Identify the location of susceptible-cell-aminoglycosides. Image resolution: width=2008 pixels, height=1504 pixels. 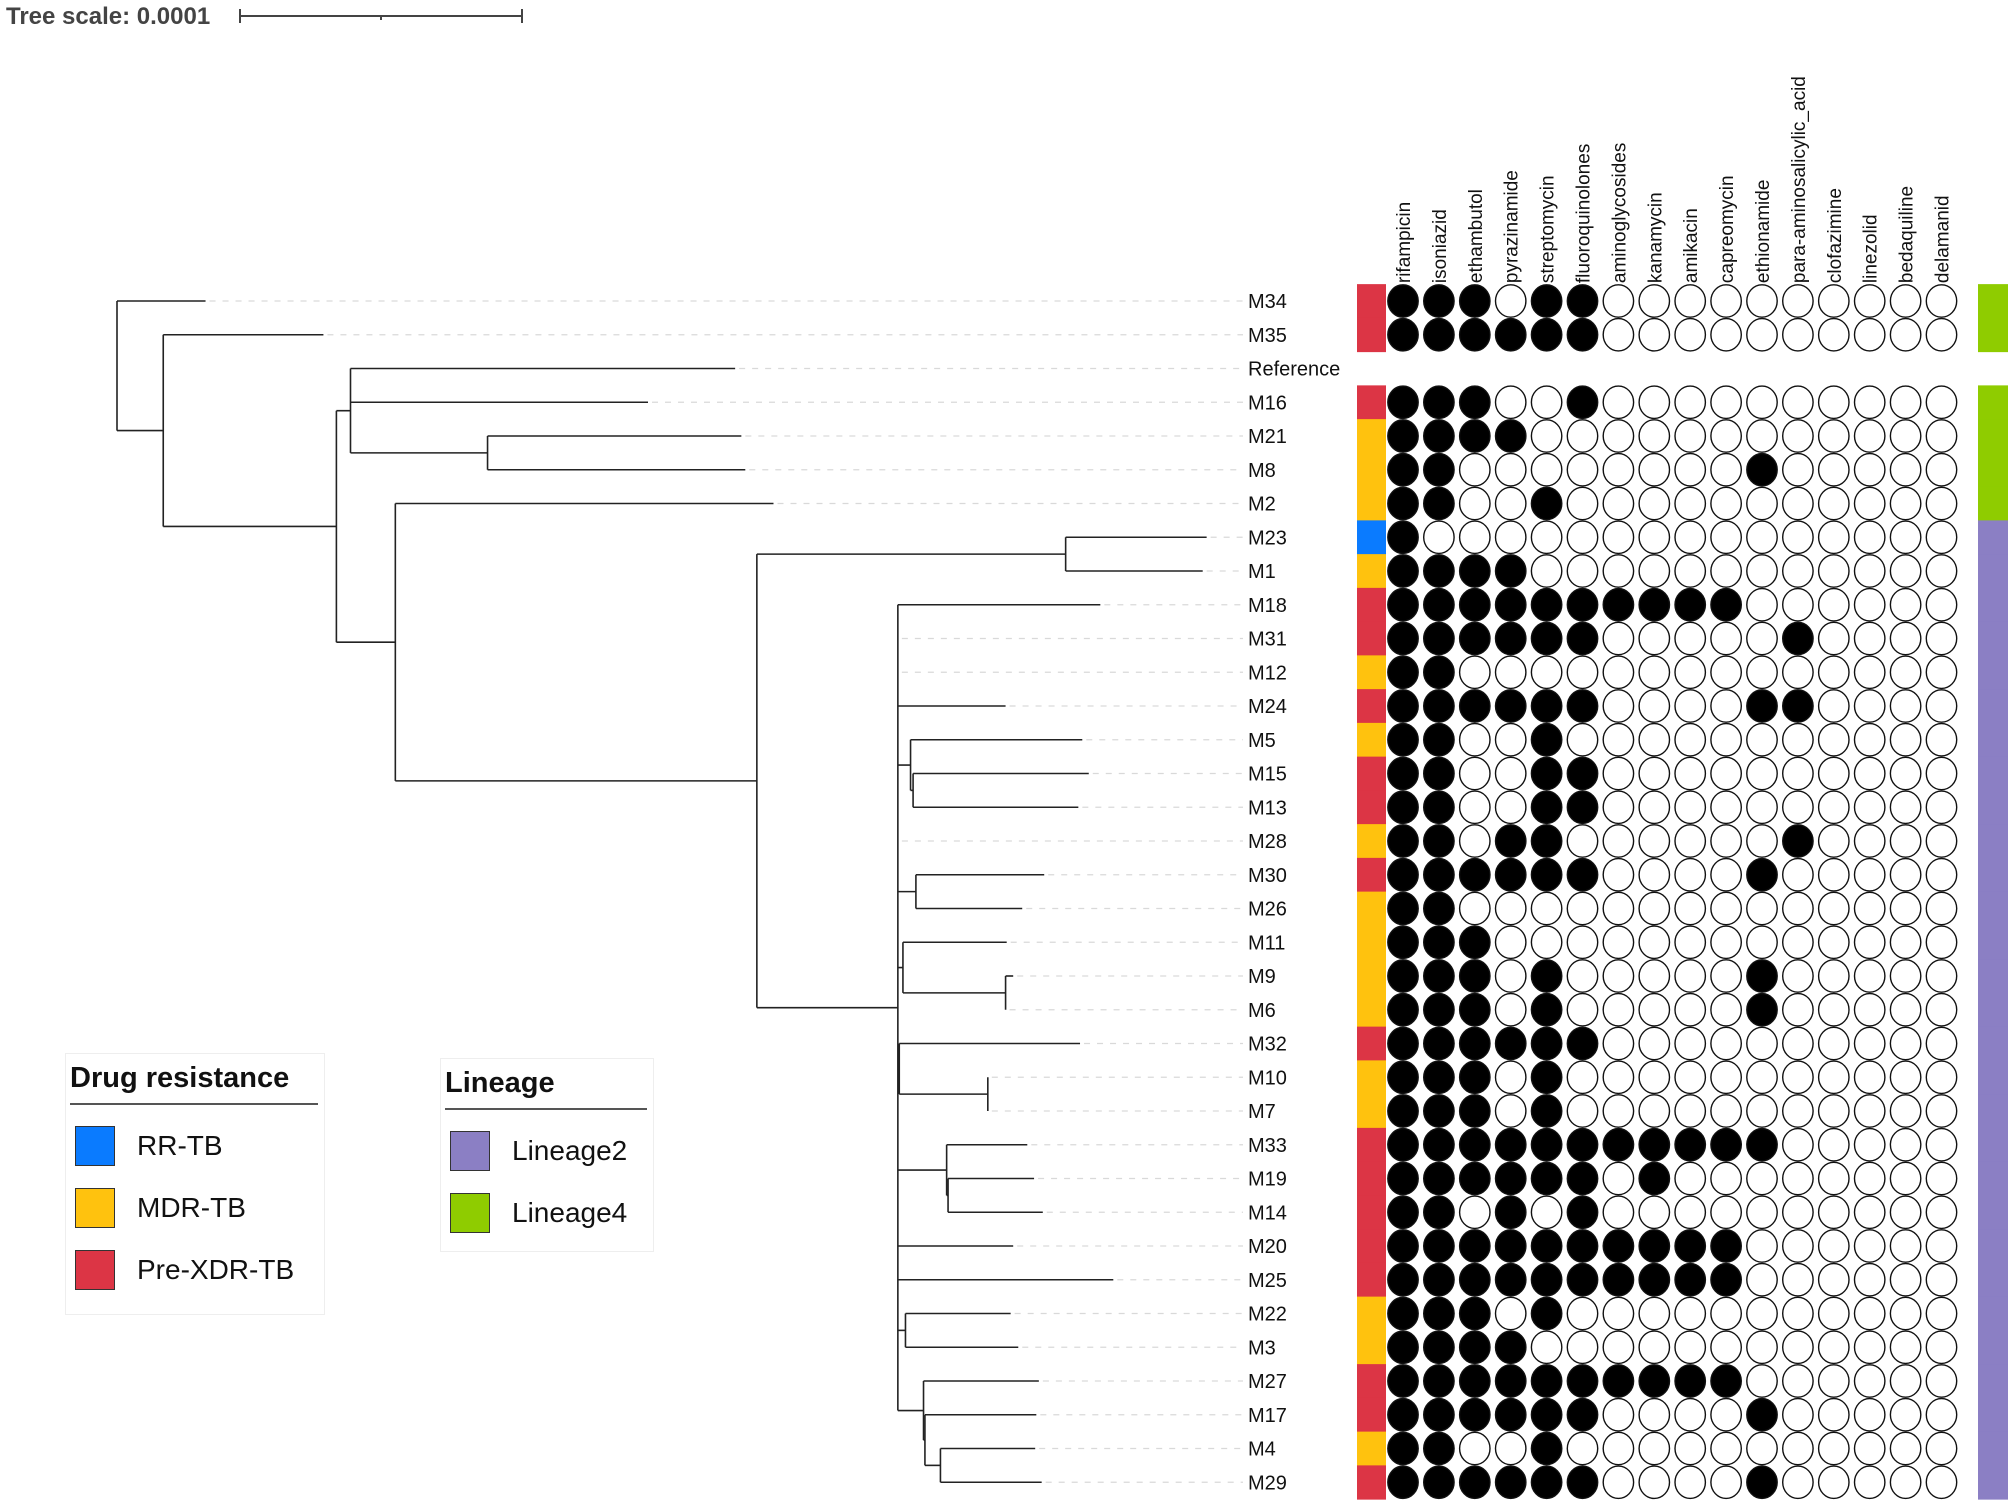
(1618, 402).